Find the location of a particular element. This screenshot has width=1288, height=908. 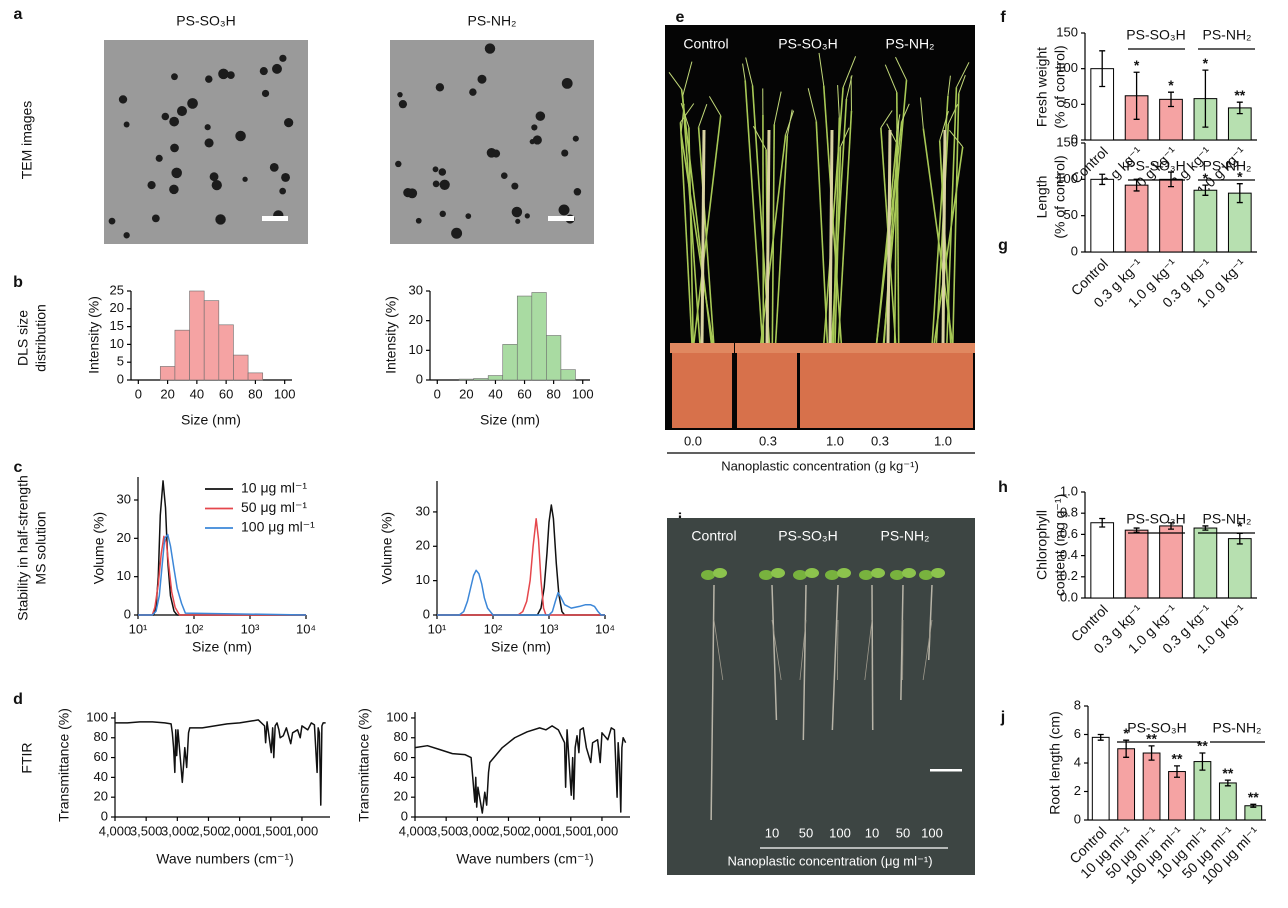

y-tick-label: 4 is located at coordinates (1077, 761).